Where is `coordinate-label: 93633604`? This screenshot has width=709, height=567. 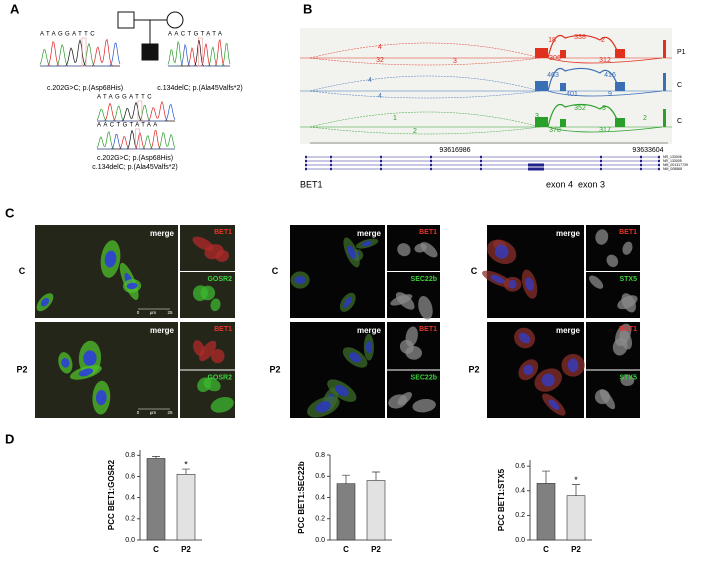
coordinate-label: 93633604 is located at coordinates (647, 150).